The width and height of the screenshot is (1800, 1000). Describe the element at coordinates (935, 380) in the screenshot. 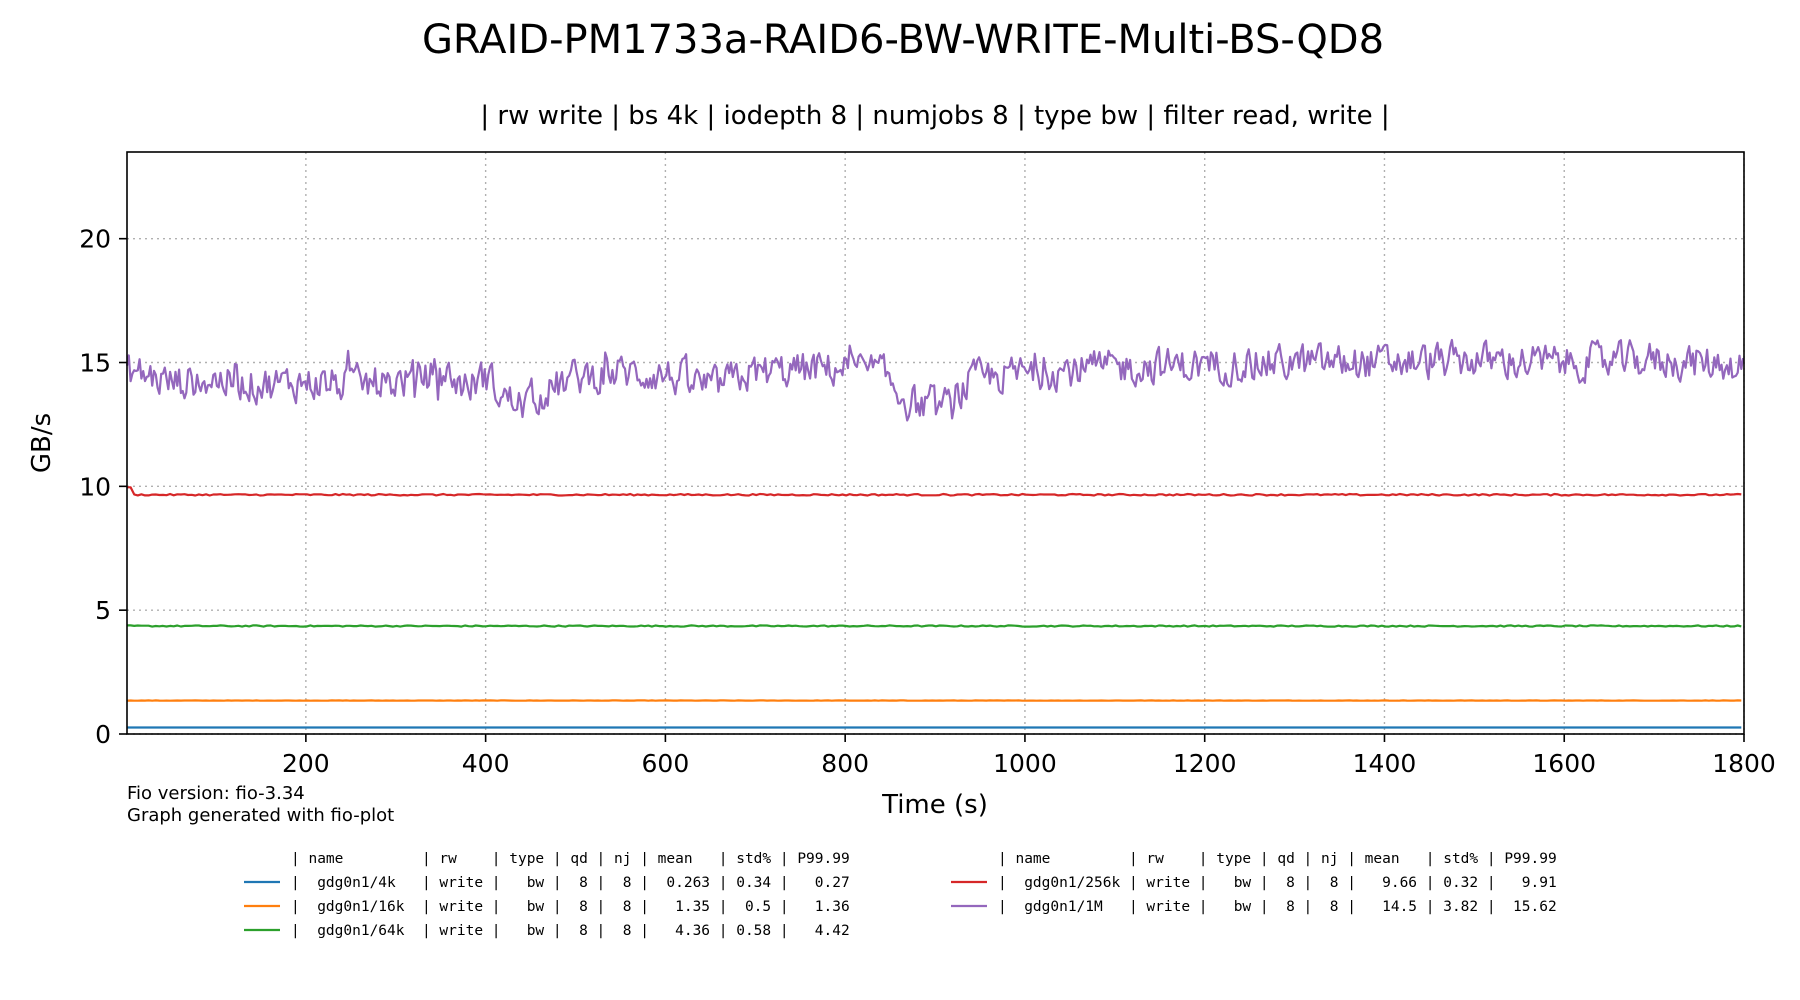

I see `series-line-gdg0n1-1m` at that location.